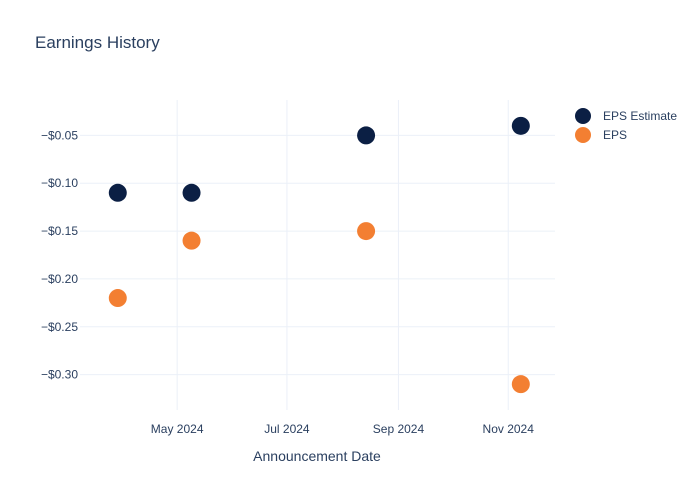 This screenshot has width=700, height=500. What do you see at coordinates (59, 135) in the screenshot?
I see `y-tick-label: −$0.05` at bounding box center [59, 135].